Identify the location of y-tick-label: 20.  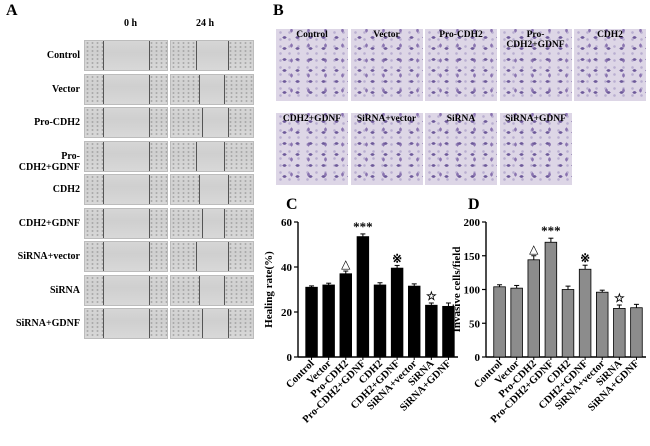
(287, 313).